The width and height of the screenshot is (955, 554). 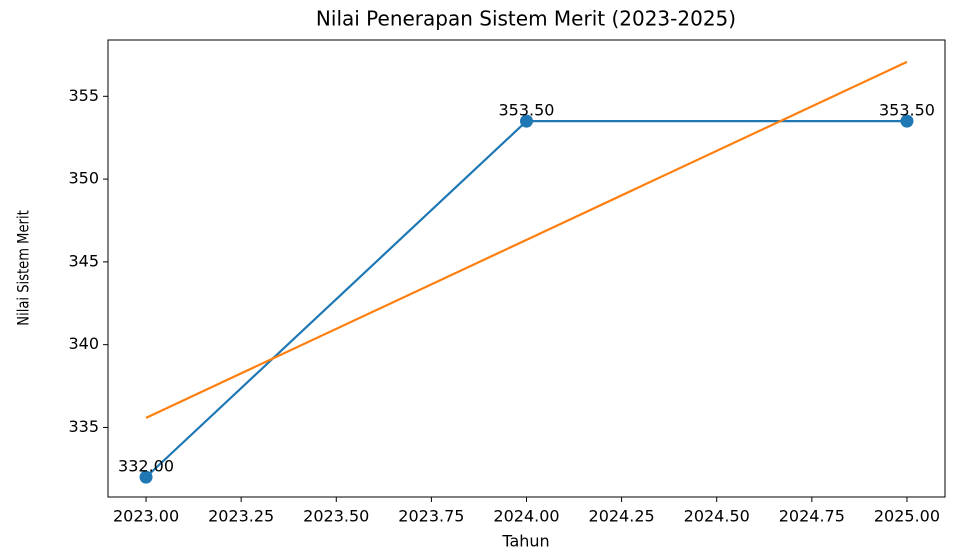 I want to click on x-axis-label: Tahun, so click(x=525, y=541).